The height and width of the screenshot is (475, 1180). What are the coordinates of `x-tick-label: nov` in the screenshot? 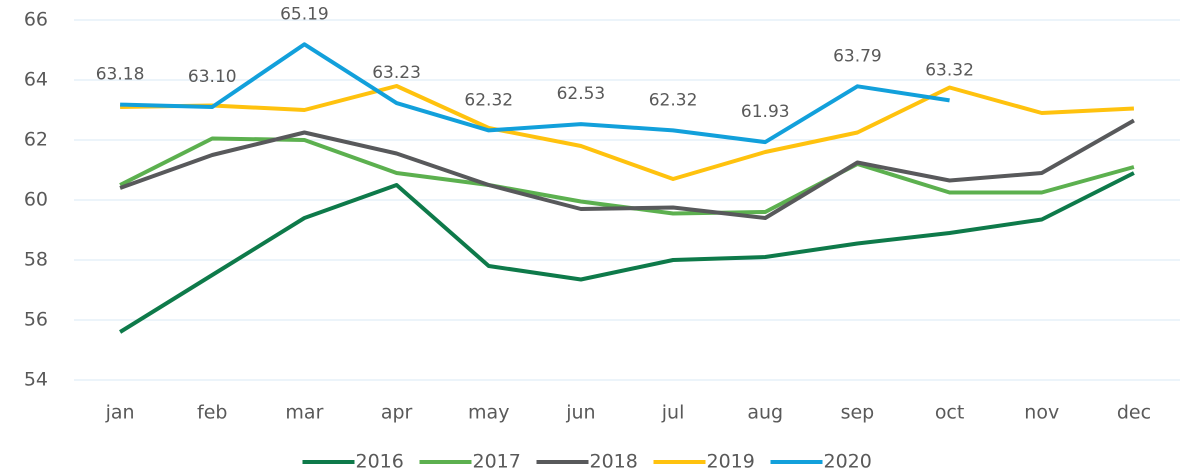 It's located at (1041, 413).